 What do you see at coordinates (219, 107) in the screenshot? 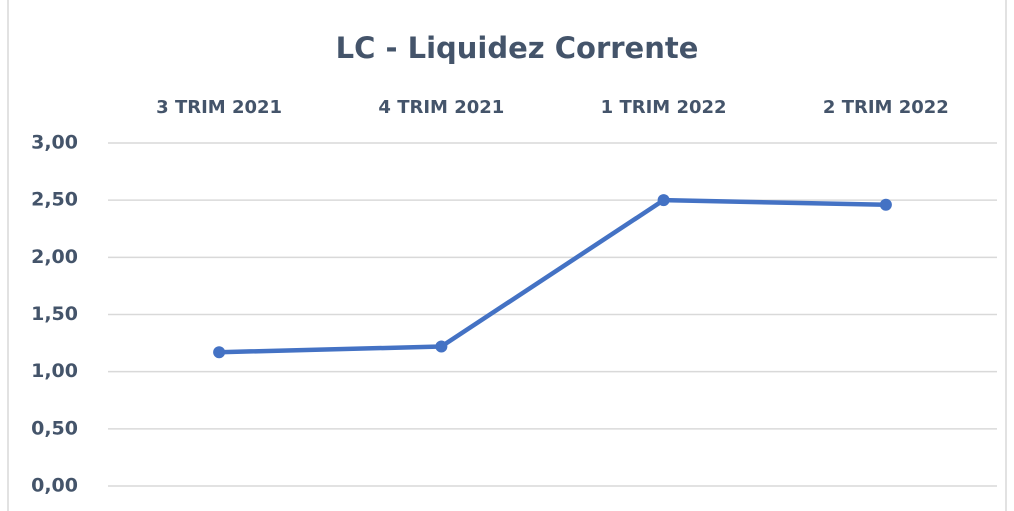
I see `x-tick-label: 3 TRIM 2021` at bounding box center [219, 107].